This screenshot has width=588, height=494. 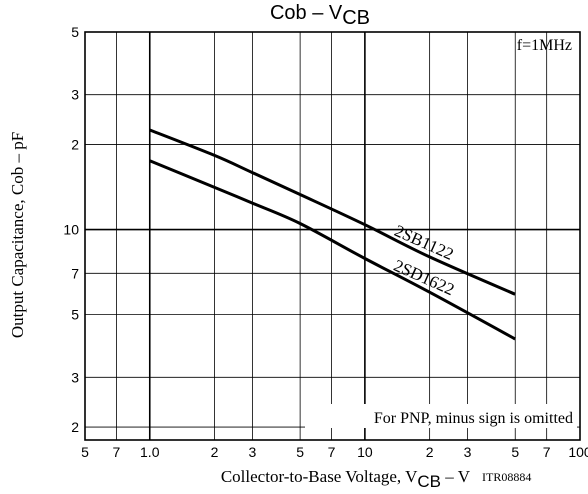 What do you see at coordinates (346, 479) in the screenshot?
I see `x-axis-label: Collector-to-Base Voltage, VCB – V` at bounding box center [346, 479].